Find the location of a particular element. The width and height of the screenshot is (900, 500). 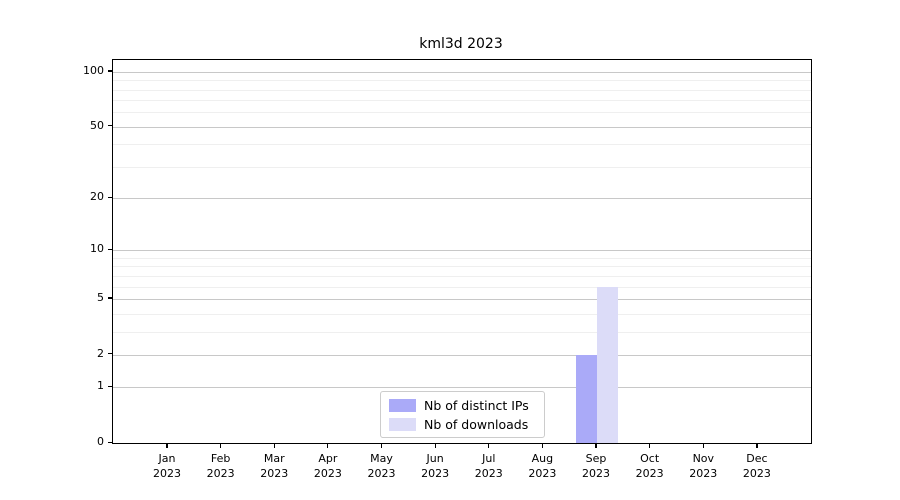

x-tick-label-jan: Jan 2023 is located at coordinates (167, 466).